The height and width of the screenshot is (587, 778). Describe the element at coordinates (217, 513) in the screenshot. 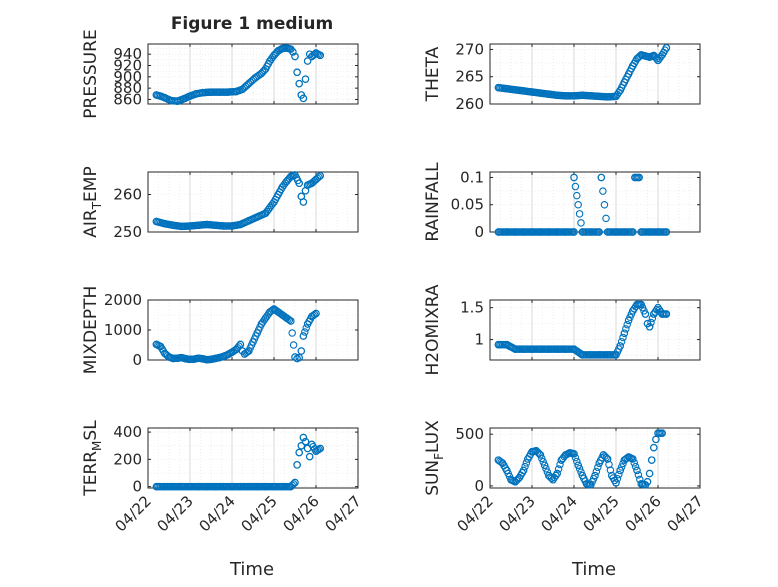

I see `x-tick-label: 04/24` at that location.